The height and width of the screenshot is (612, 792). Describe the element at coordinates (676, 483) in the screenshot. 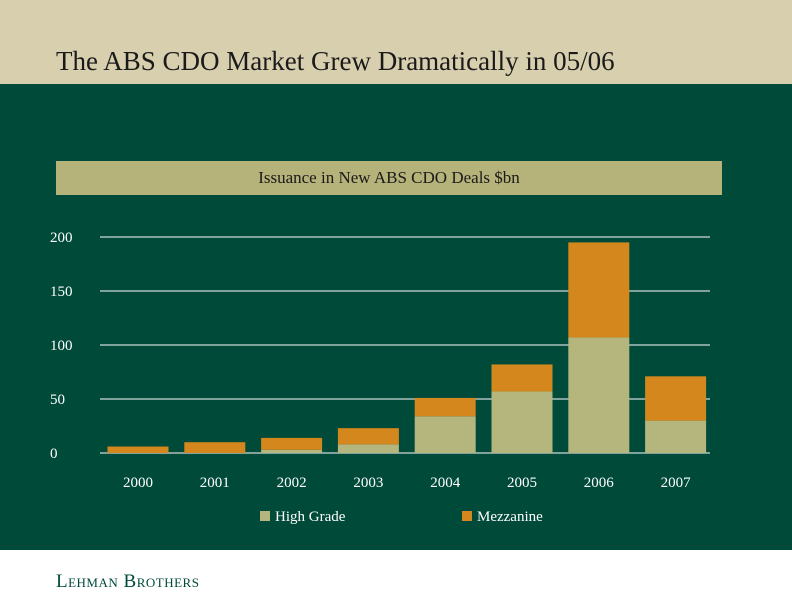

I see `x-tick-label: 2007` at that location.